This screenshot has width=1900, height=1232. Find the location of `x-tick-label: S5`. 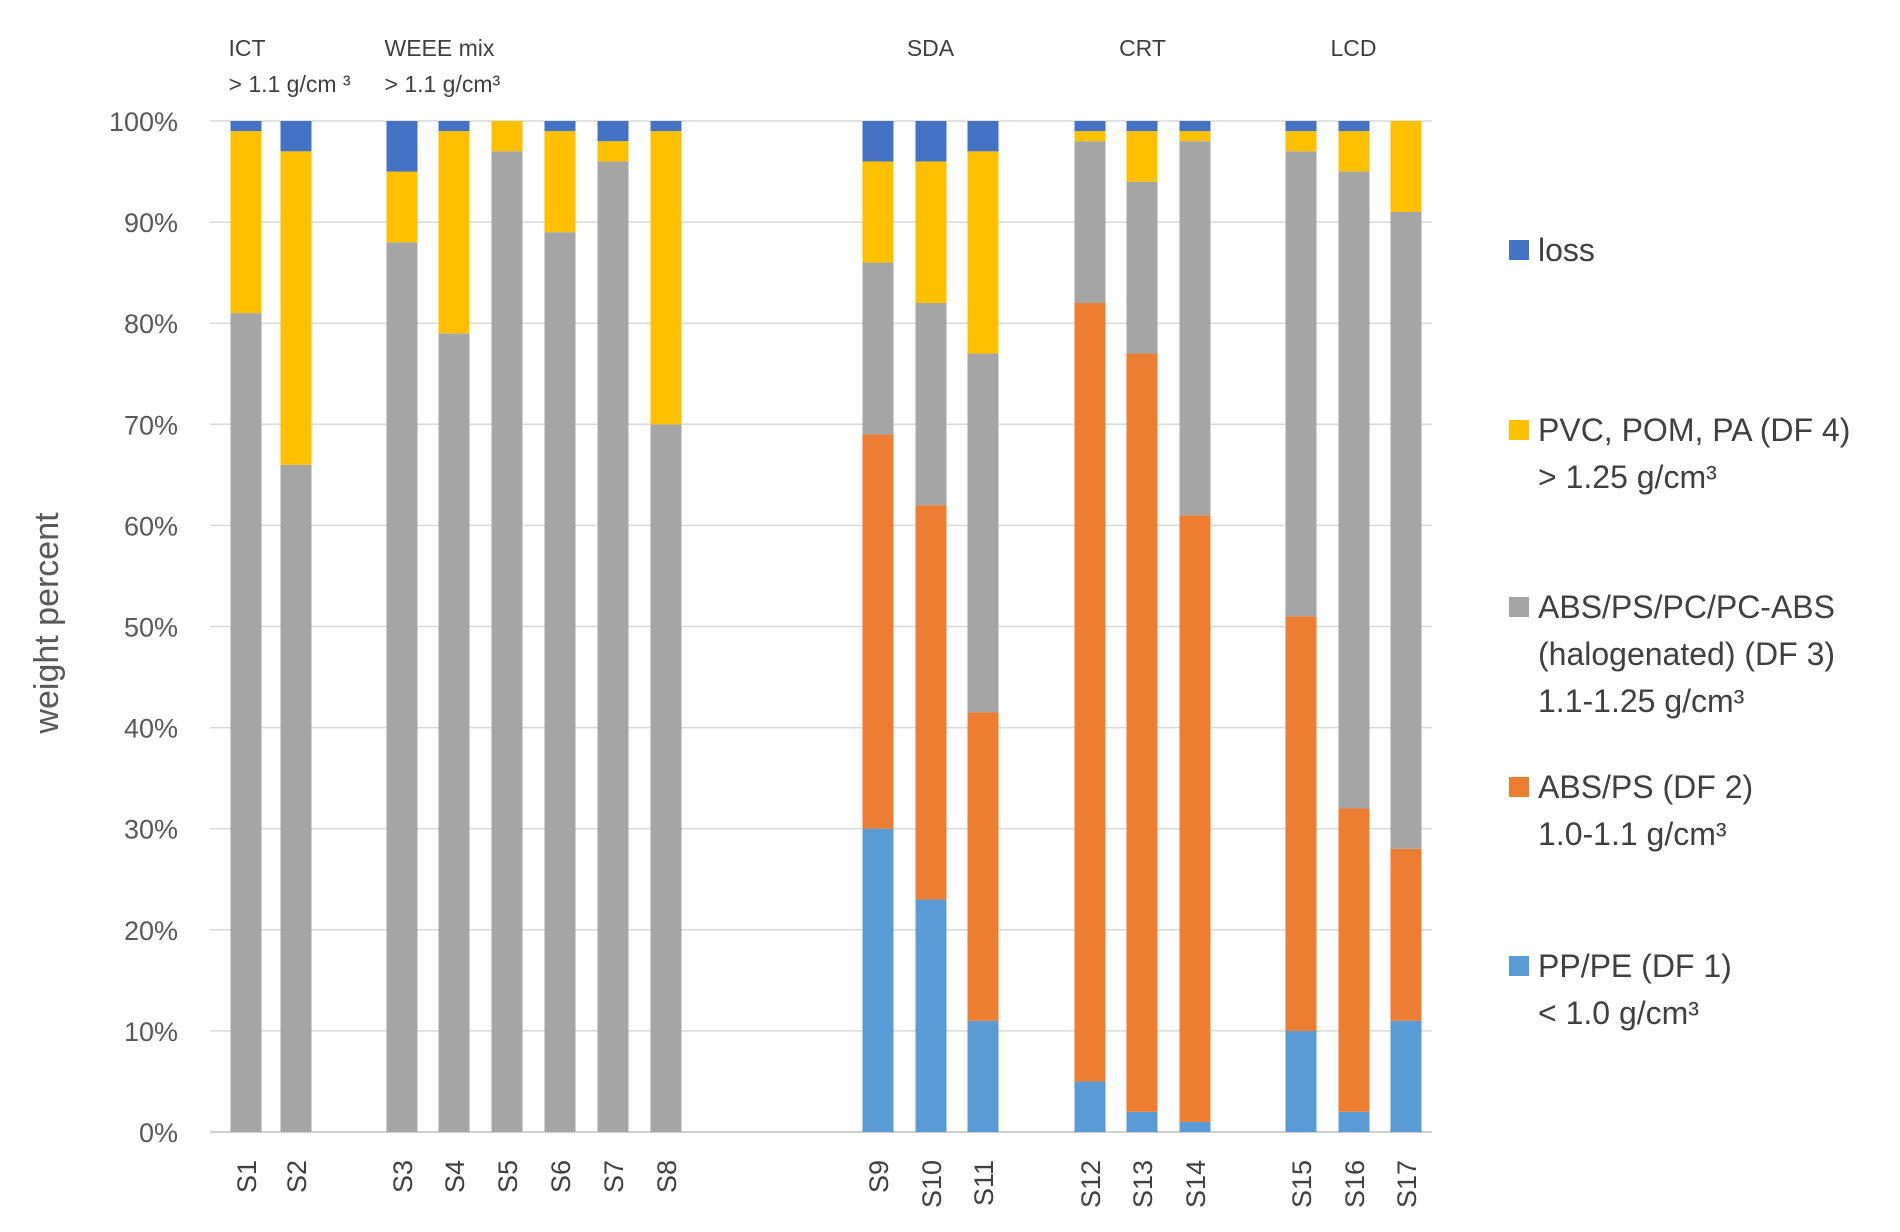

x-tick-label: S5 is located at coordinates (508, 1176).